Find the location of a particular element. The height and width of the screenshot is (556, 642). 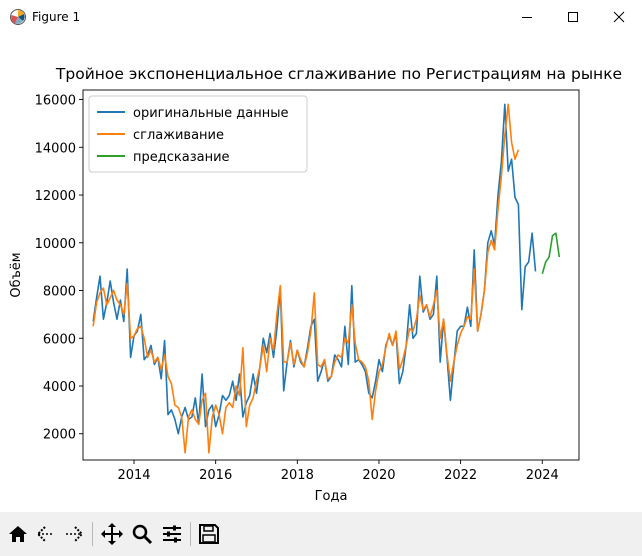

configure-subplots-button is located at coordinates (172, 534).